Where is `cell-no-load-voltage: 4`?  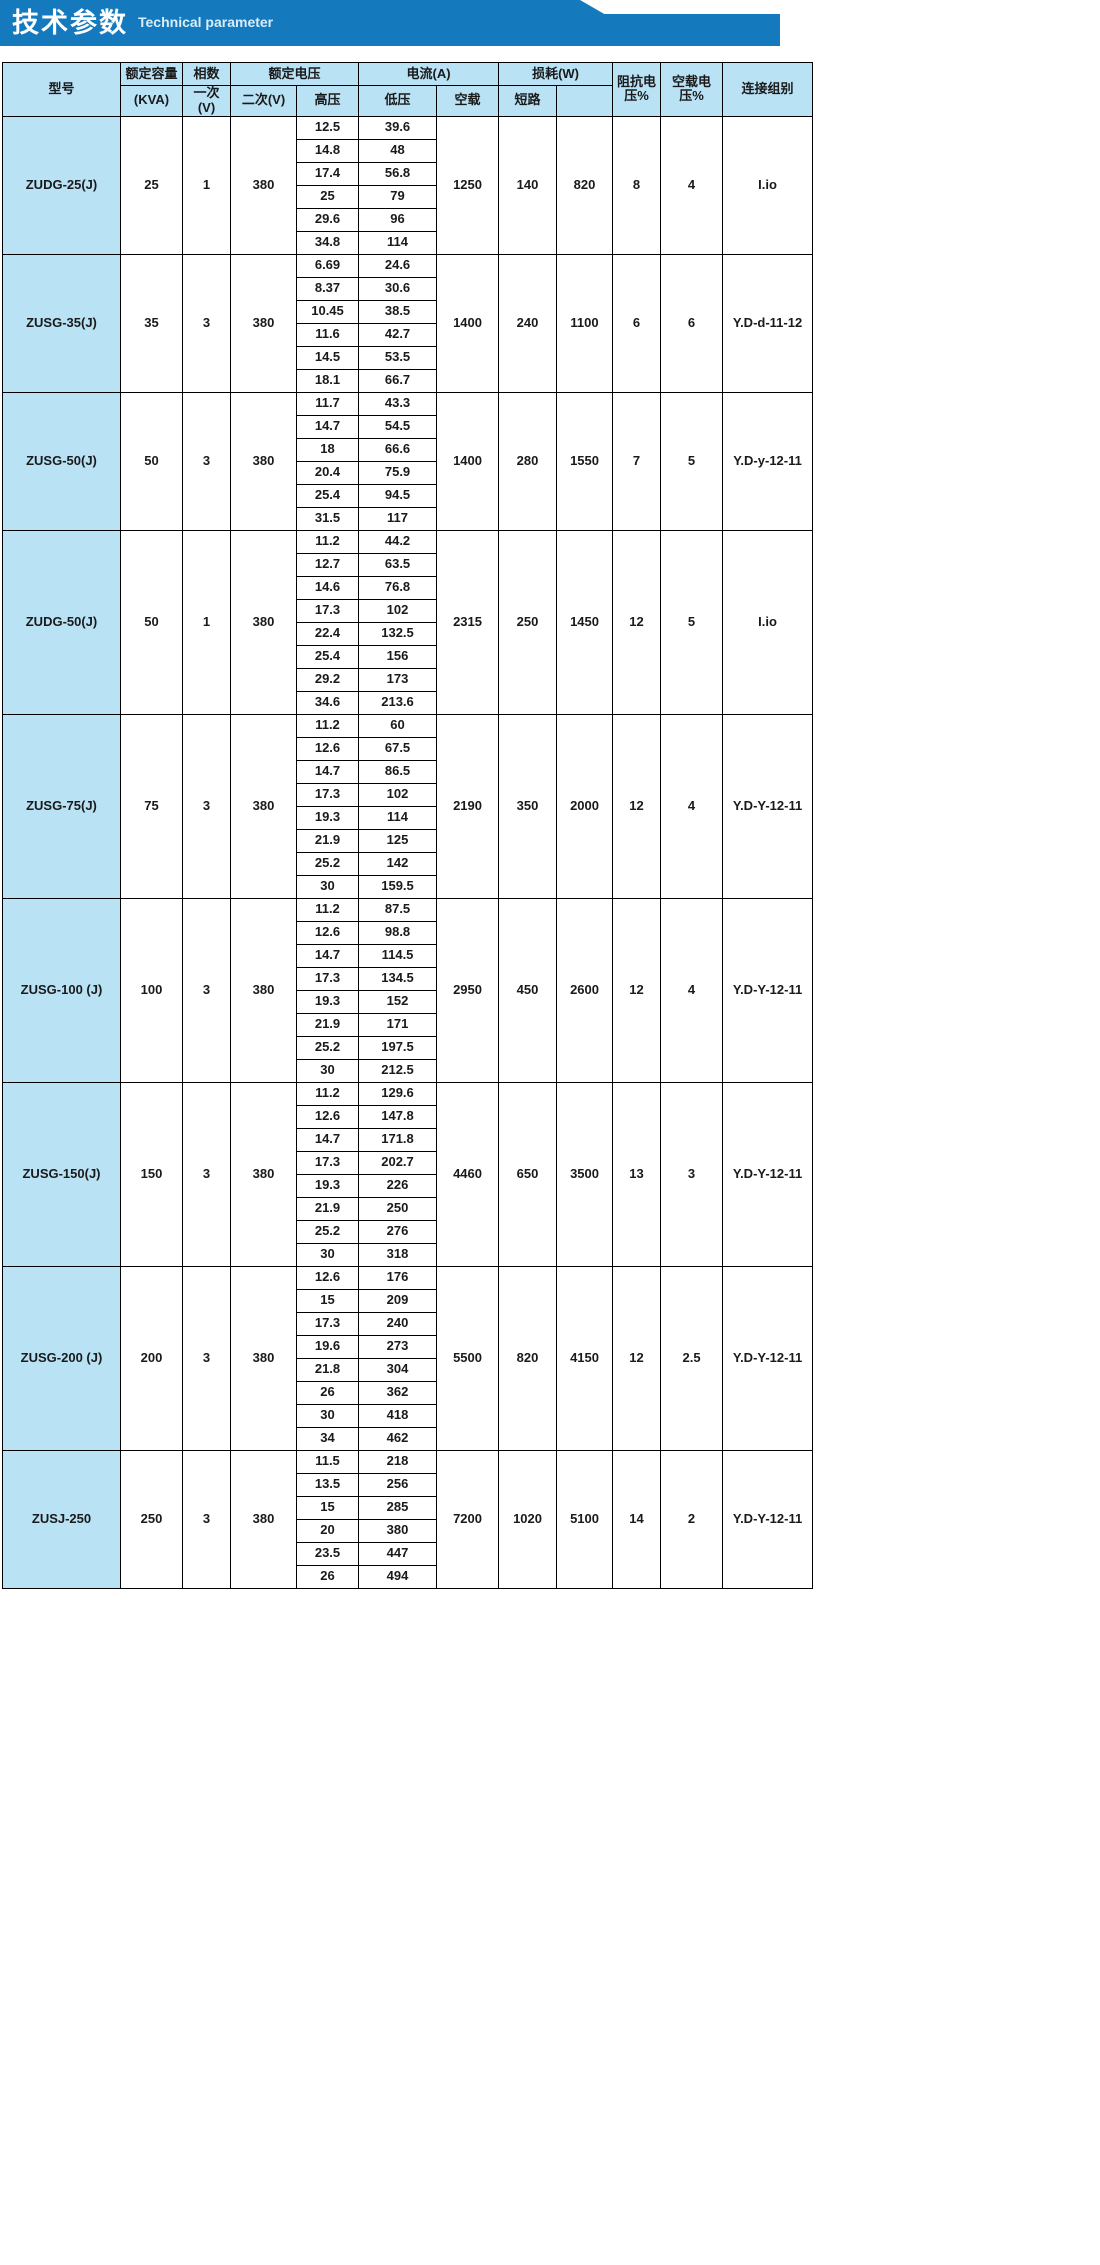
cell-no-load-voltage: 4 is located at coordinates (692, 806).